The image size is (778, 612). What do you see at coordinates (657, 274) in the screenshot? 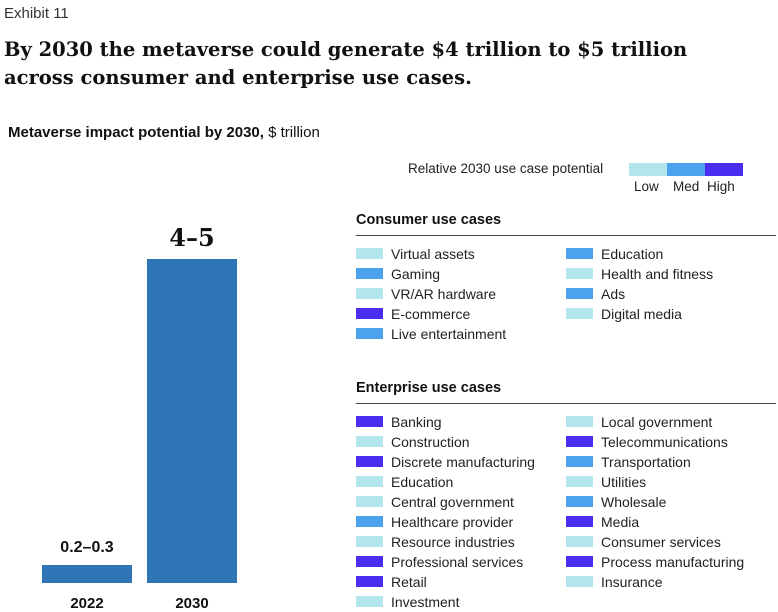
I see `use-case-label: Health and fitness` at bounding box center [657, 274].